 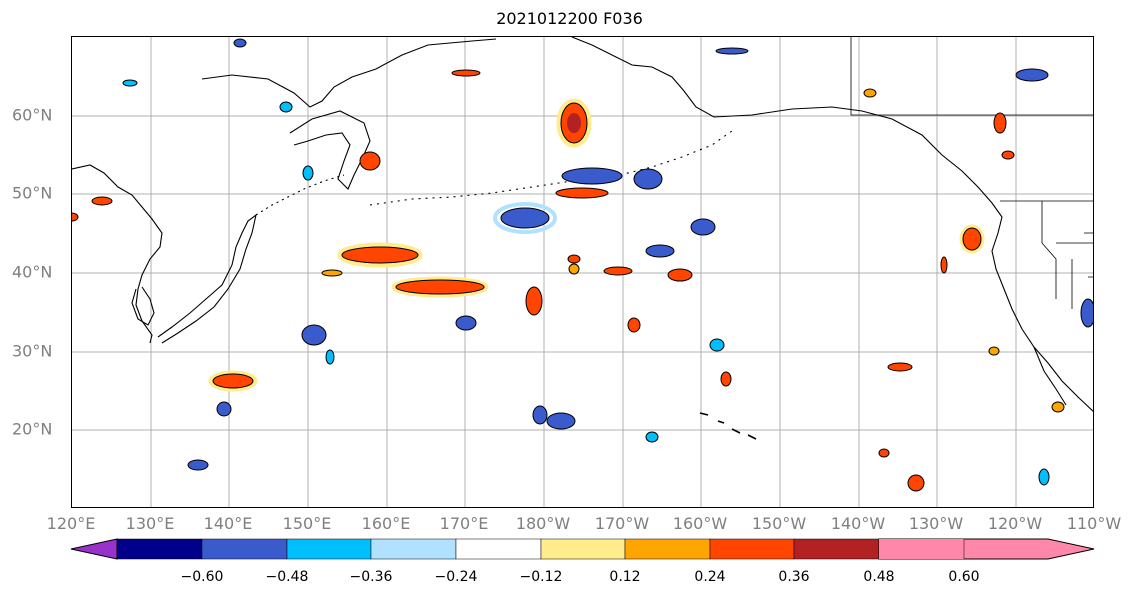 I want to click on lon-label: 170°W, so click(x=622, y=523).